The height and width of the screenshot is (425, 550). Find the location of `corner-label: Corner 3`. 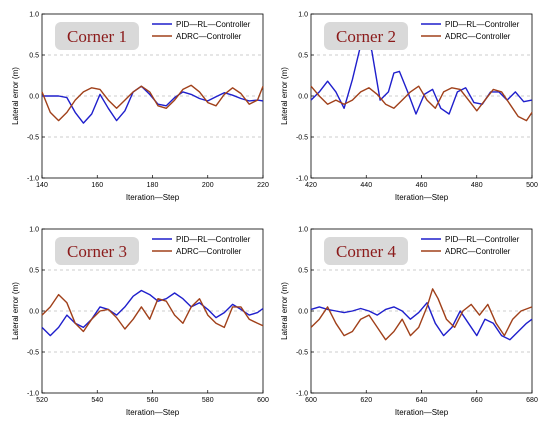

corner-label: Corner 3 is located at coordinates (97, 251).